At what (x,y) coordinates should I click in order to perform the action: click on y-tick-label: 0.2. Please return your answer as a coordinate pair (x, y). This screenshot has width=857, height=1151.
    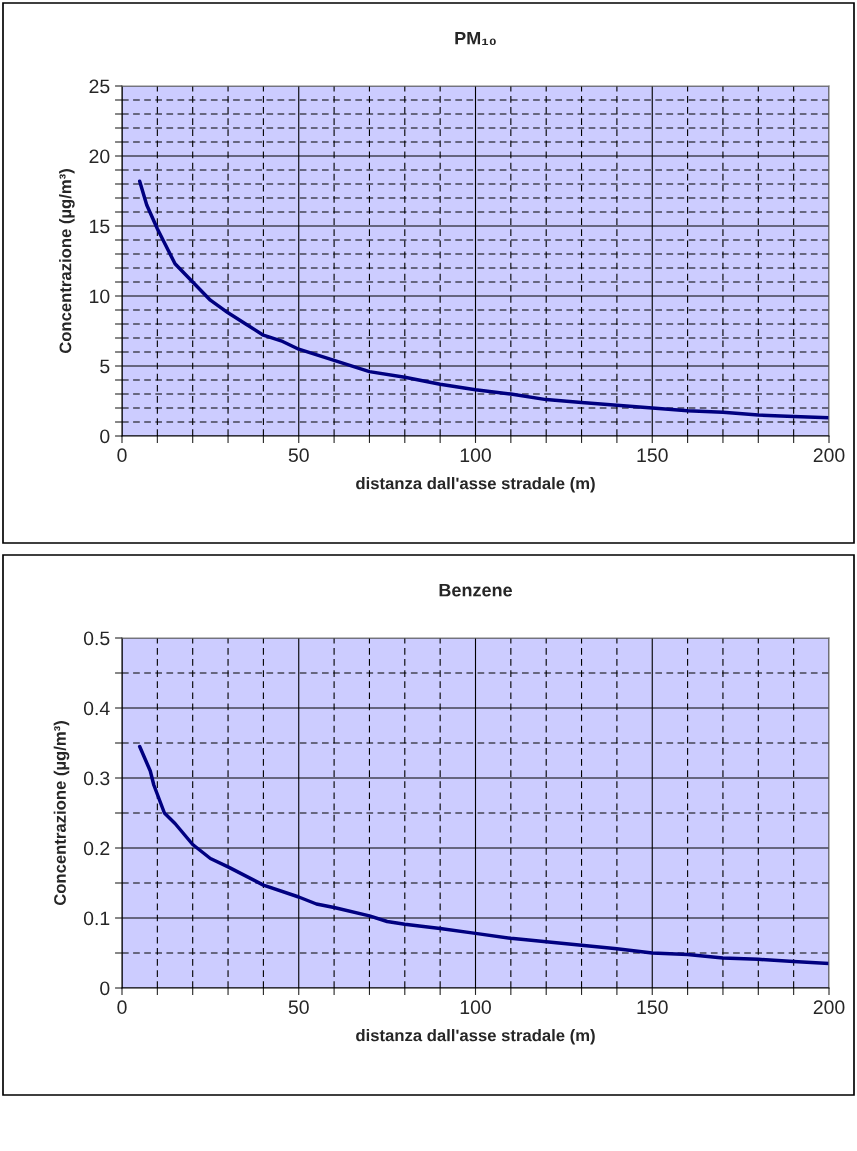
    Looking at the image, I should click on (96, 848).